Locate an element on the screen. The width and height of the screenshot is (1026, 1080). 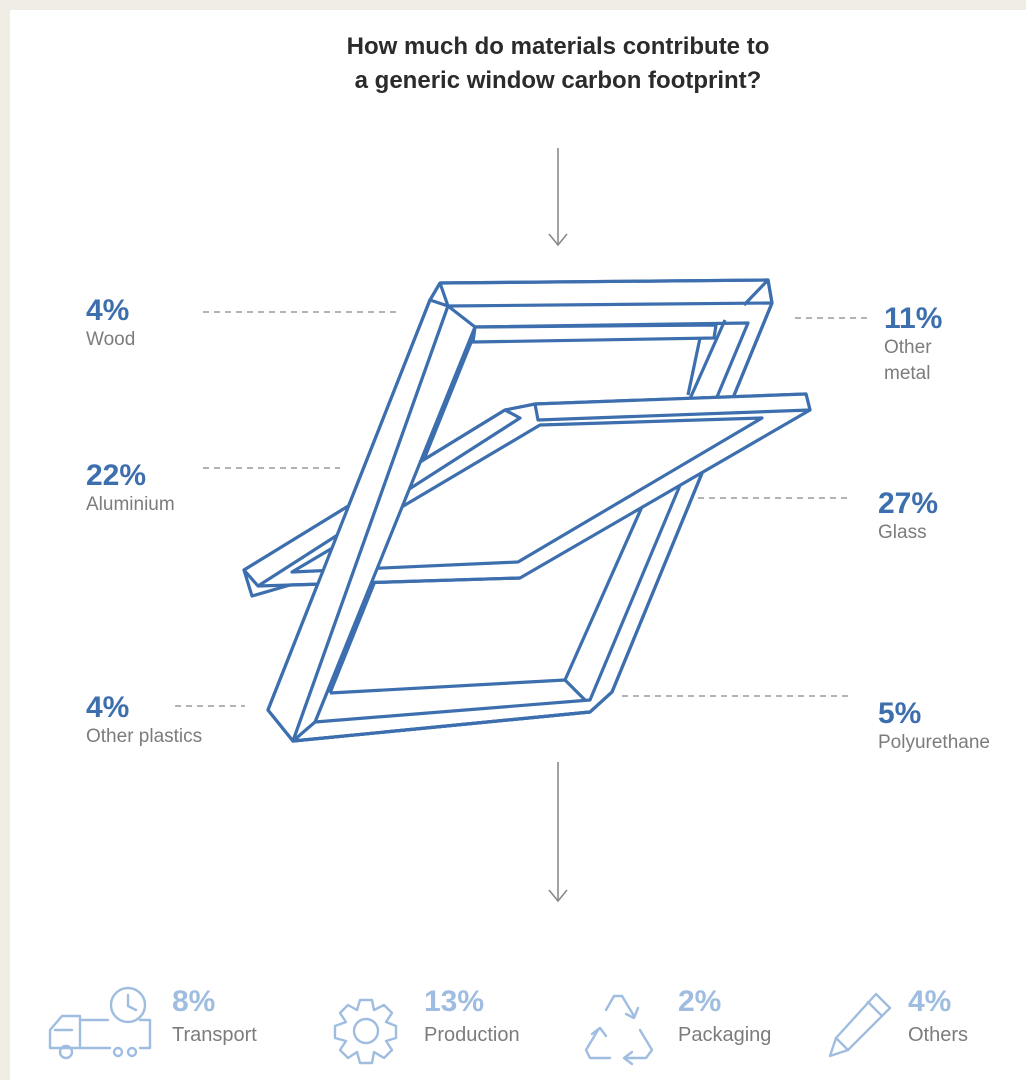
pencil-icon is located at coordinates (860, 1025).